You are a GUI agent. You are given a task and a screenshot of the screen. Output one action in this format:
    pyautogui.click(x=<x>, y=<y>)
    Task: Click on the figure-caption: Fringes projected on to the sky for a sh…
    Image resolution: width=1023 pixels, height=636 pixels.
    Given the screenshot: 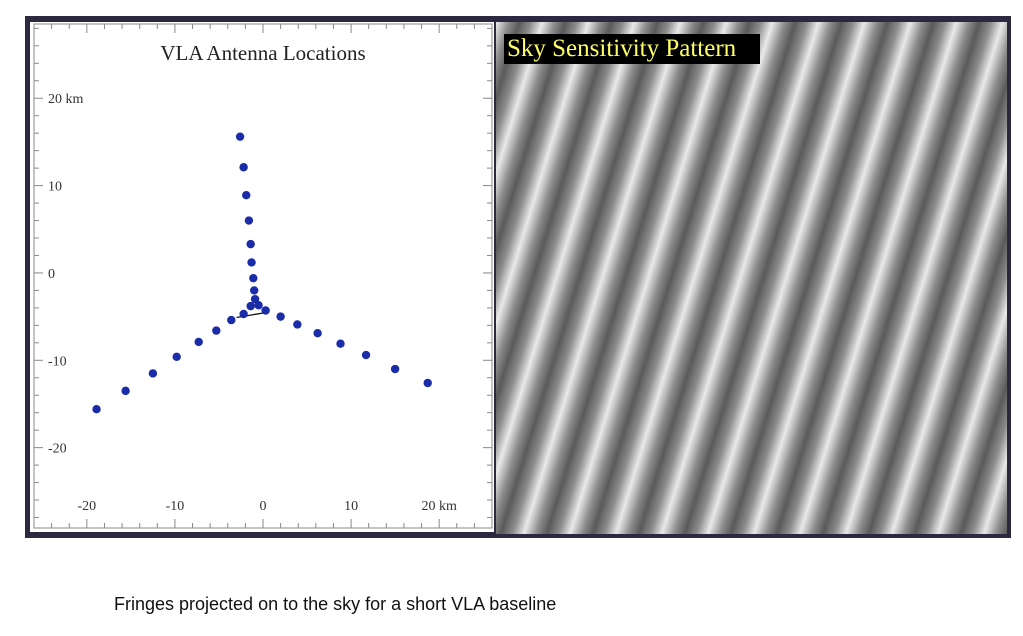 What is the action you would take?
    pyautogui.click(x=335, y=604)
    